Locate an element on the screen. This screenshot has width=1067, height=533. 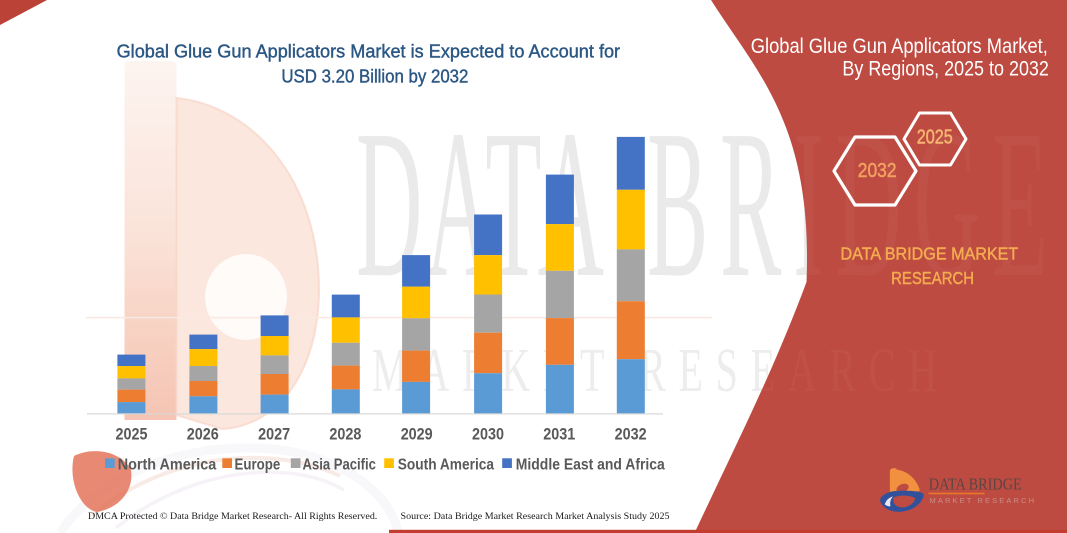
svg-text: South America is located at coordinates (446, 465).